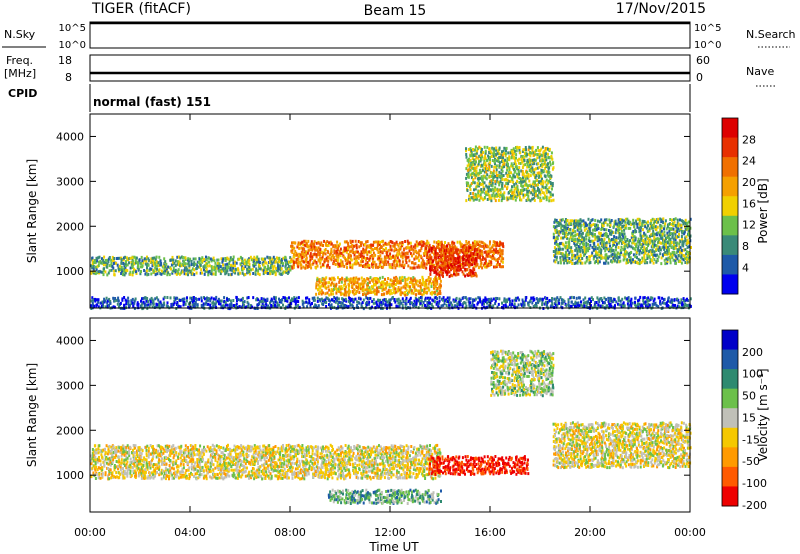 The image size is (800, 554). I want to click on nsearch-label: N.Search, so click(771, 34).